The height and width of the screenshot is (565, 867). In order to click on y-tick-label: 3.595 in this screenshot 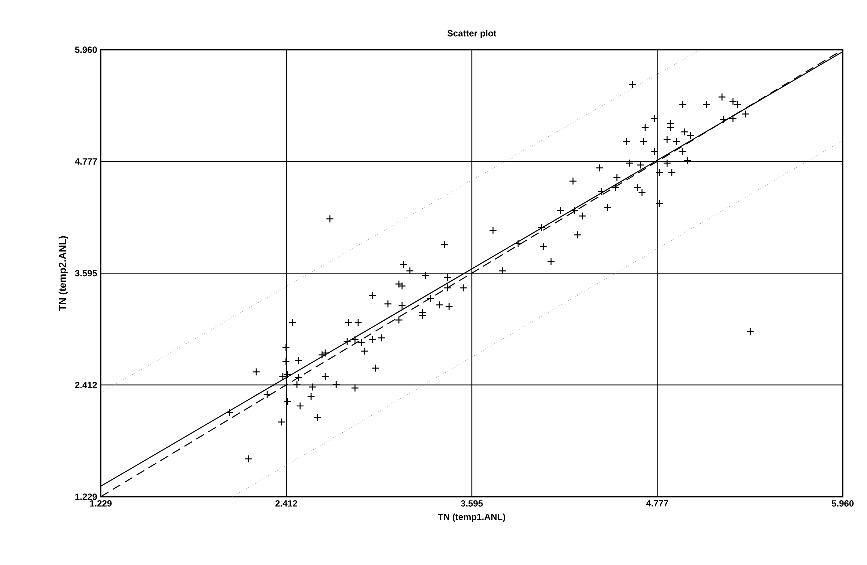, I will do `click(86, 273)`.